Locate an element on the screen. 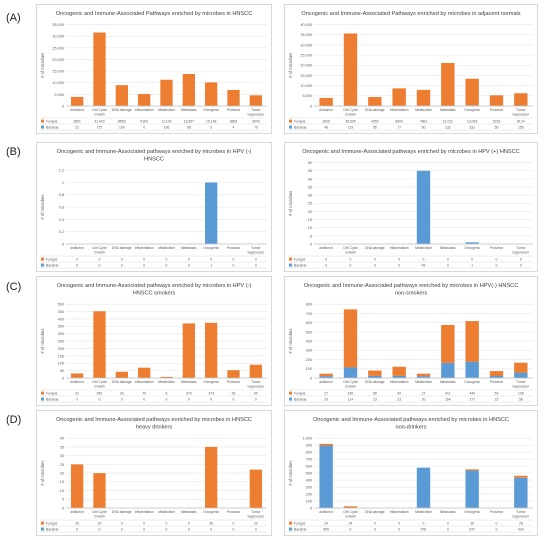 The image size is (550, 540). table-cell: 452 is located at coordinates (100, 393).